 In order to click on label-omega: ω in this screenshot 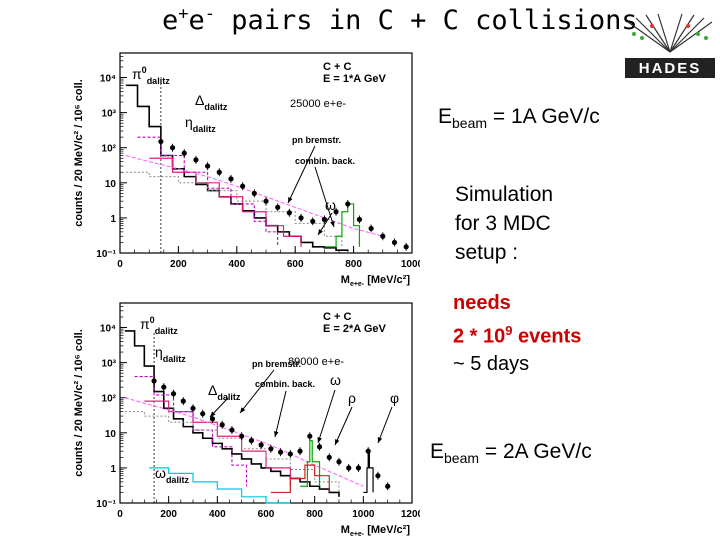, I will do `click(335, 380)`.